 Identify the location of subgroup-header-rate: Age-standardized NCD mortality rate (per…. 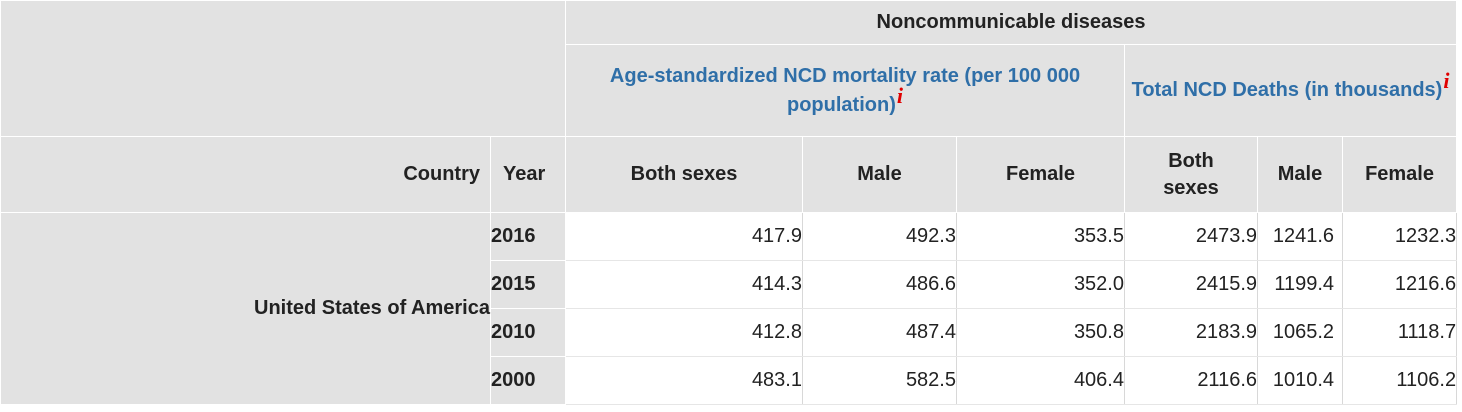
(845, 90).